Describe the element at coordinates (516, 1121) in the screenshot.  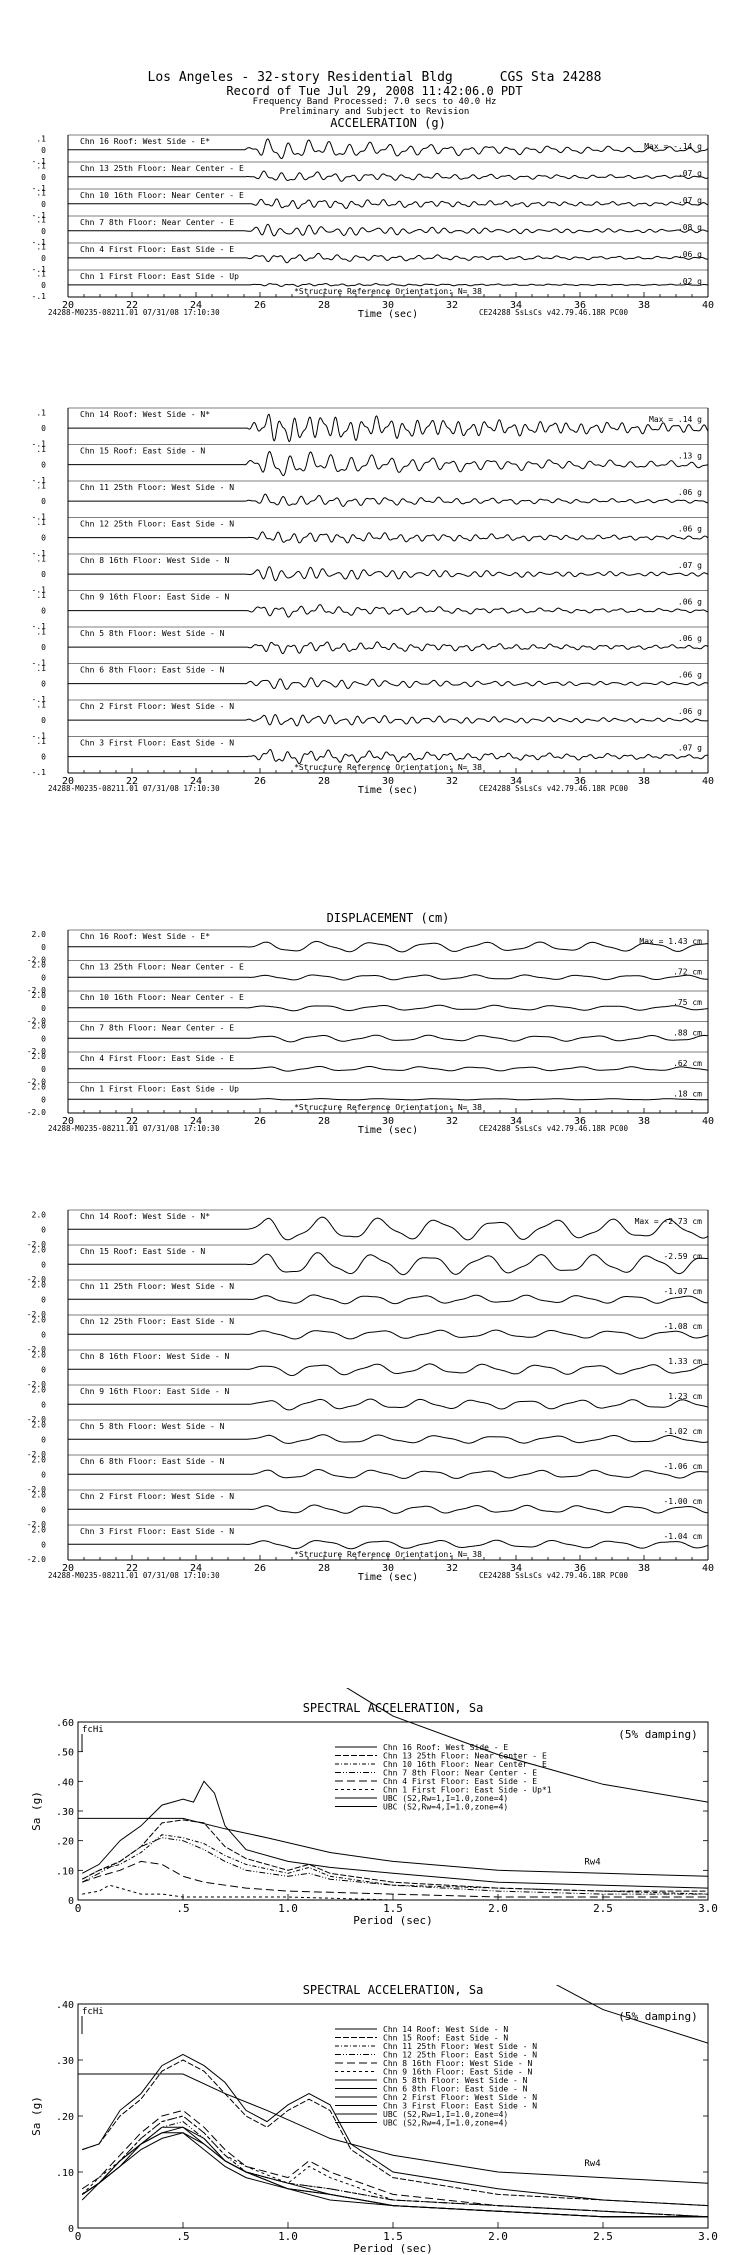
I see `x-tick-label: 34` at that location.